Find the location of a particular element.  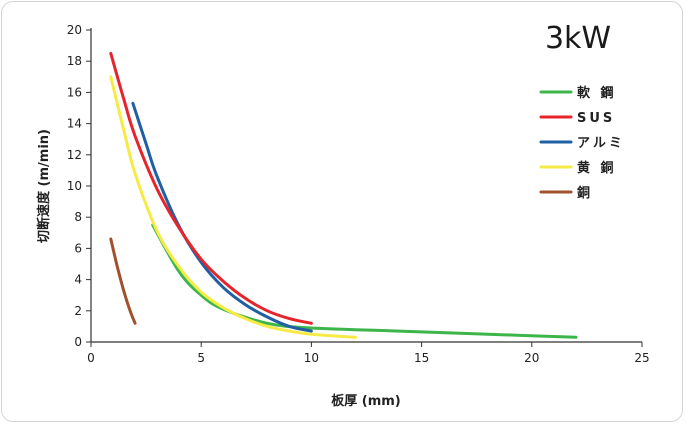

x-tick-label: 5 is located at coordinates (201, 358).